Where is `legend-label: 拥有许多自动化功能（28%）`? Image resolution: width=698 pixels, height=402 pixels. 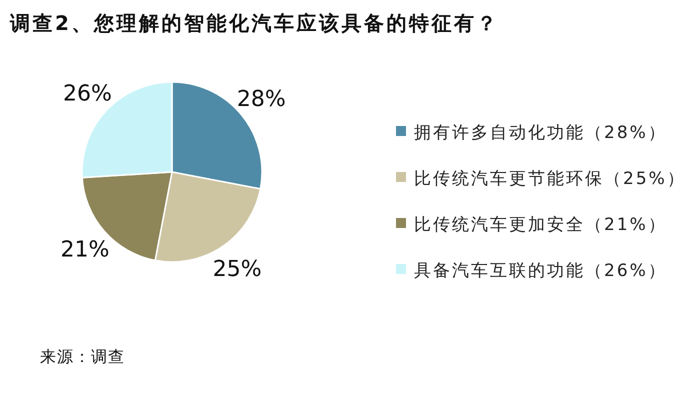 legend-label: 拥有许多自动化功能（28%） is located at coordinates (540, 133).